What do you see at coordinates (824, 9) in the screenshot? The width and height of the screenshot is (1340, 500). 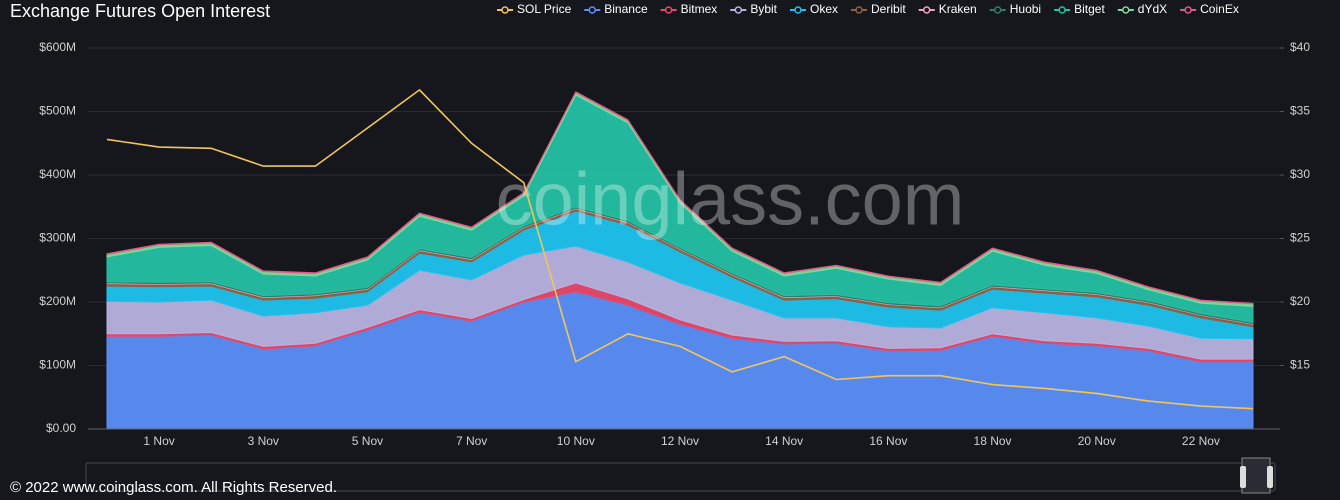 I see `legend-label: Okex` at bounding box center [824, 9].